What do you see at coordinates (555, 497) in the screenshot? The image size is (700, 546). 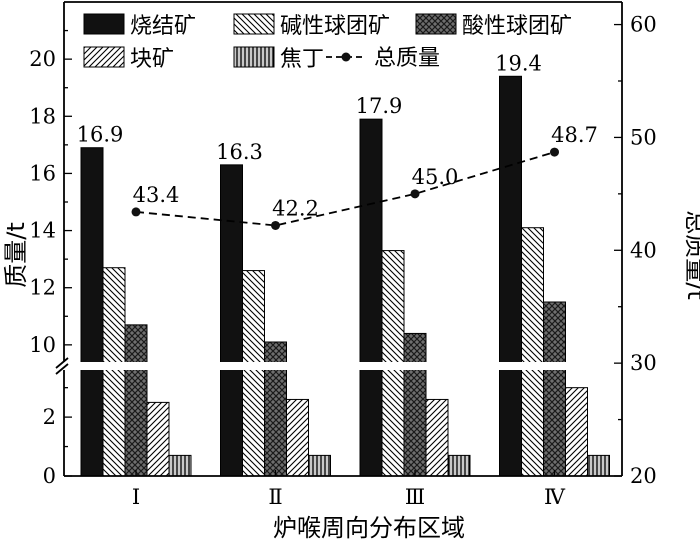 I see `x-tick-label: Ⅳ` at bounding box center [555, 497].